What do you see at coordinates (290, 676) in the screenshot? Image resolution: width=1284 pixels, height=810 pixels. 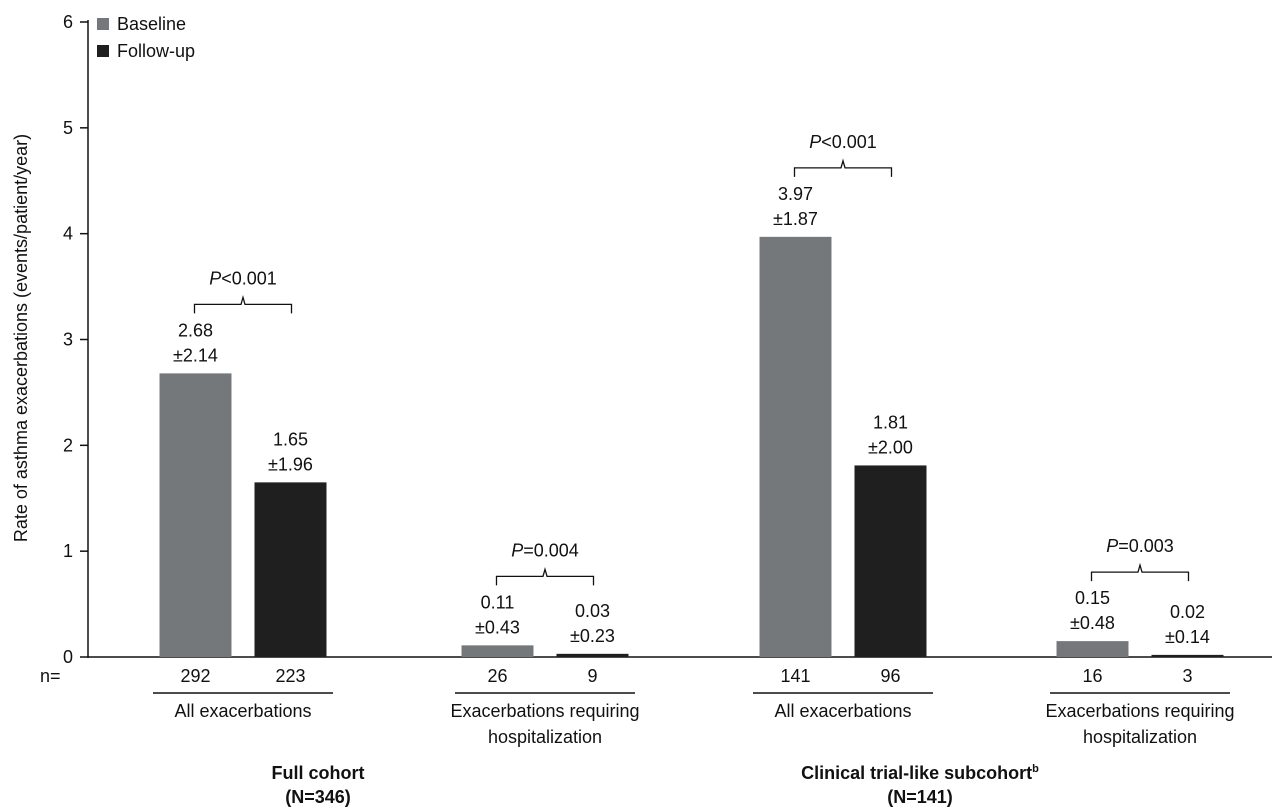 I see `n-value: 223` at bounding box center [290, 676].